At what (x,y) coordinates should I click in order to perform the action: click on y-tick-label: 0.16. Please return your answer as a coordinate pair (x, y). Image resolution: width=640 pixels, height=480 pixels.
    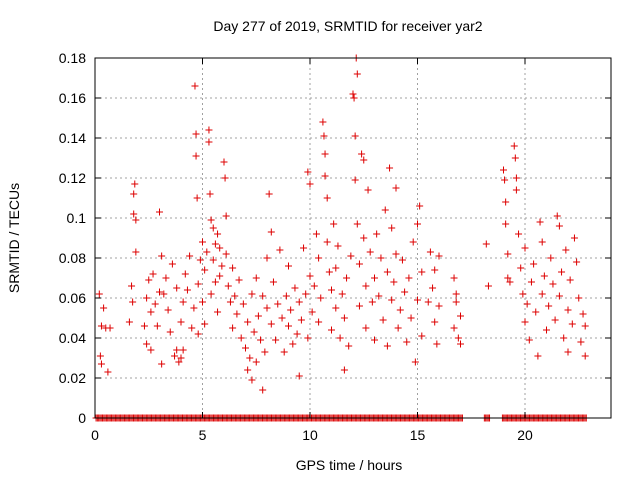
    Looking at the image, I should click on (72, 98).